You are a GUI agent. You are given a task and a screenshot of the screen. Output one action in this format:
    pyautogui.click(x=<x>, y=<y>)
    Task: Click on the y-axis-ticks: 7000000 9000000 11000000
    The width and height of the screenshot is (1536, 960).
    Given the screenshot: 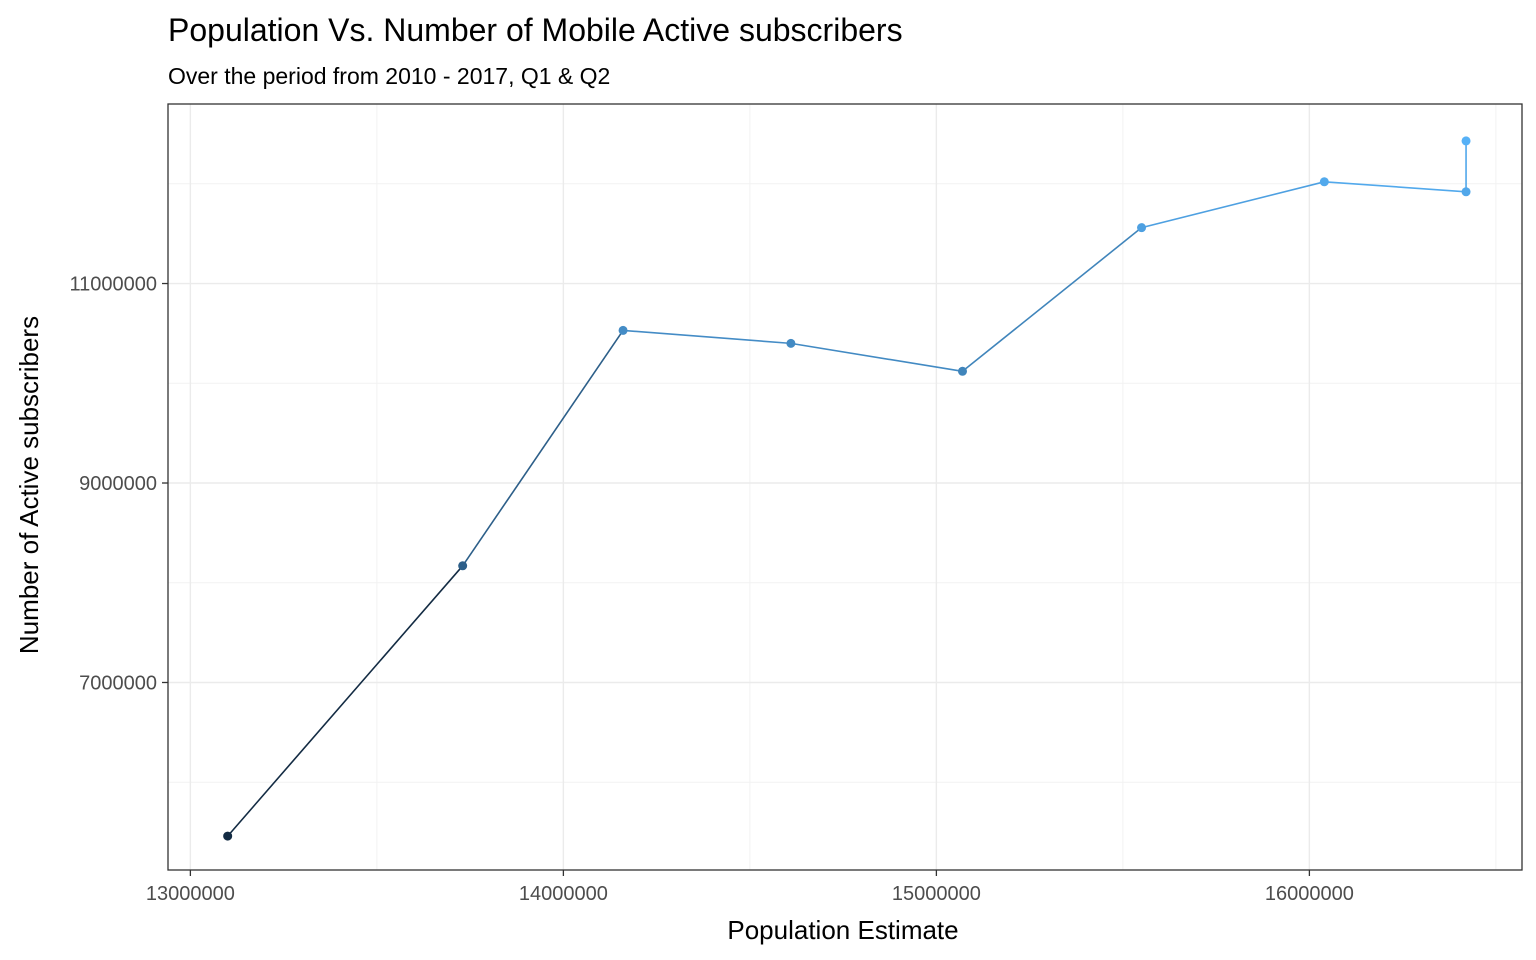 What is the action you would take?
    pyautogui.click(x=119, y=484)
    